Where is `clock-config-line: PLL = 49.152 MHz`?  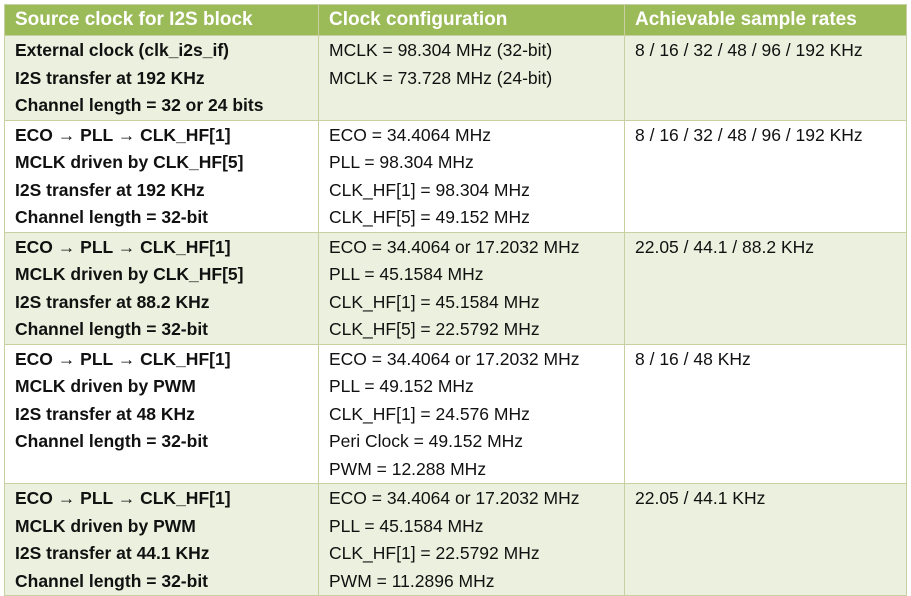 clock-config-line: PLL = 49.152 MHz is located at coordinates (401, 386).